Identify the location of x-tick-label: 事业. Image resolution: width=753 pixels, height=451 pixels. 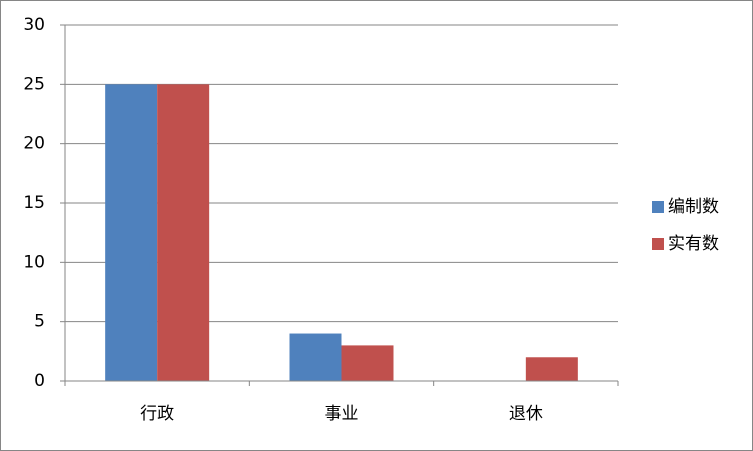
(342, 414).